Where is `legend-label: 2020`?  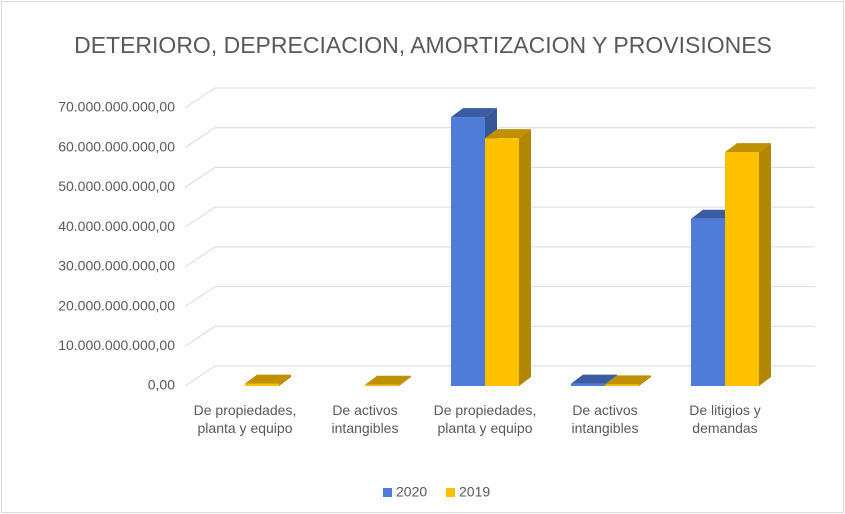 legend-label: 2020 is located at coordinates (411, 492).